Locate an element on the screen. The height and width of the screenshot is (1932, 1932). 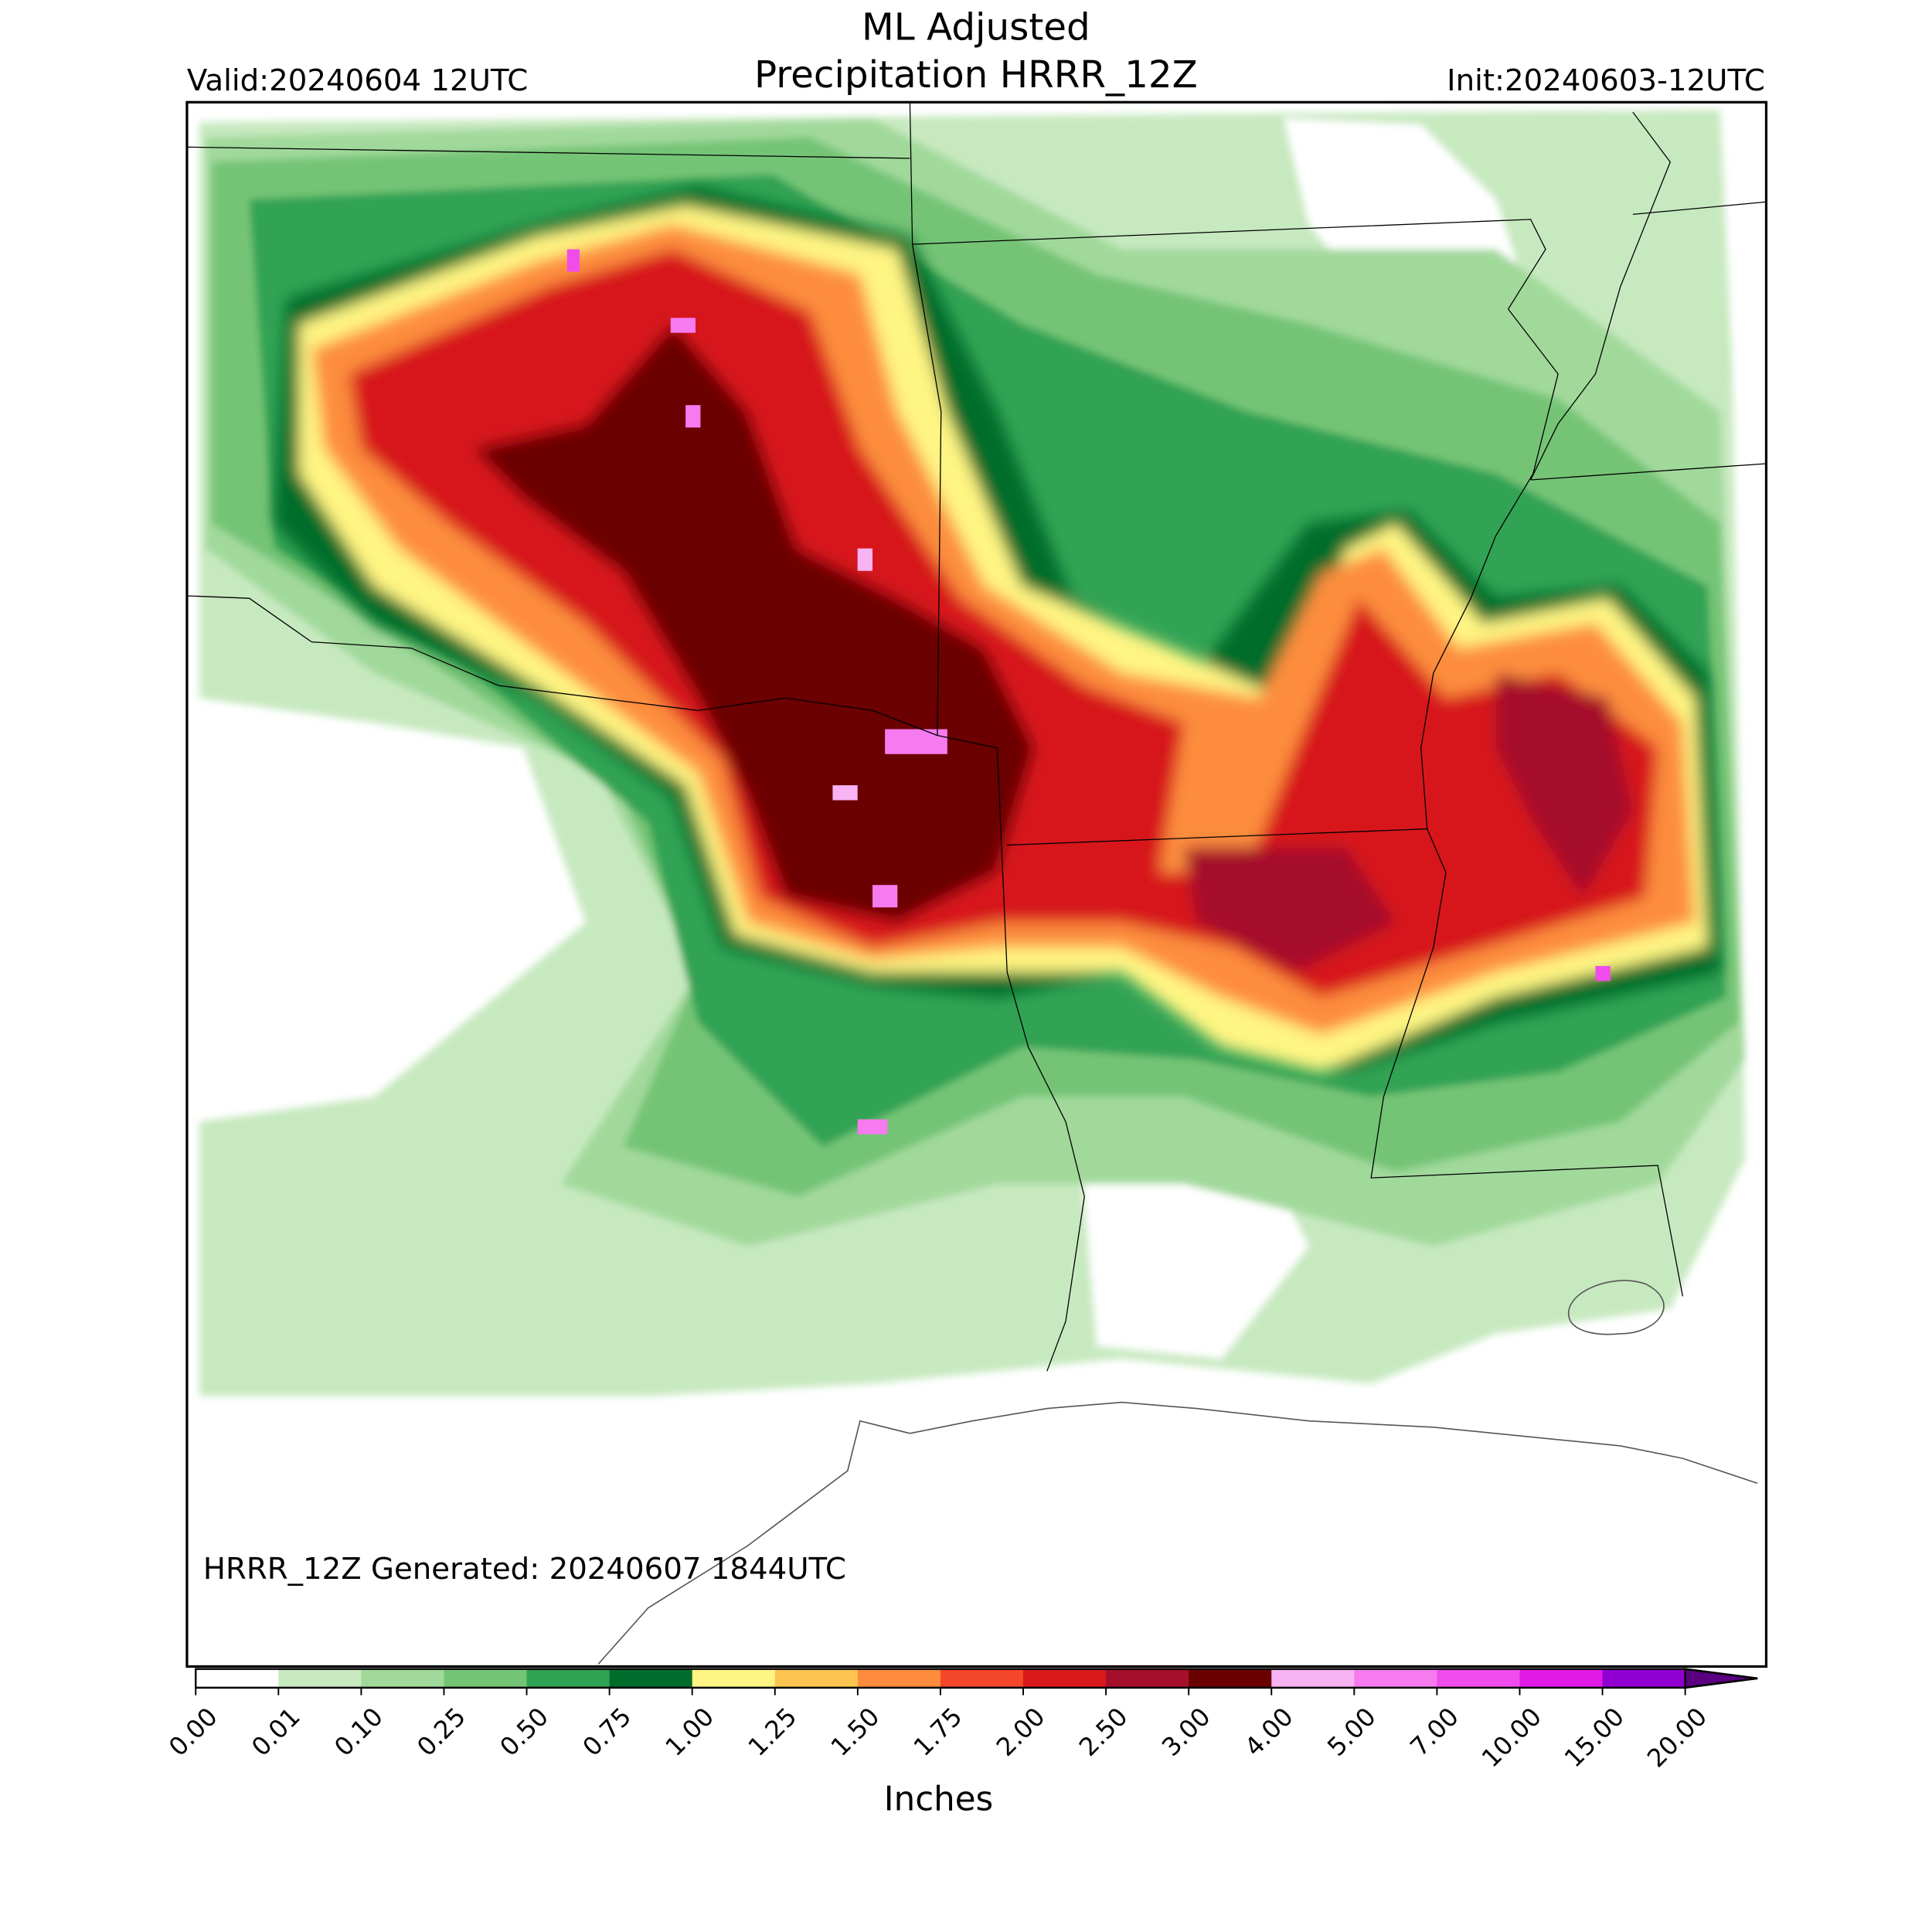
colorbar-tick-label: 2.50 is located at coordinates (1104, 1732).